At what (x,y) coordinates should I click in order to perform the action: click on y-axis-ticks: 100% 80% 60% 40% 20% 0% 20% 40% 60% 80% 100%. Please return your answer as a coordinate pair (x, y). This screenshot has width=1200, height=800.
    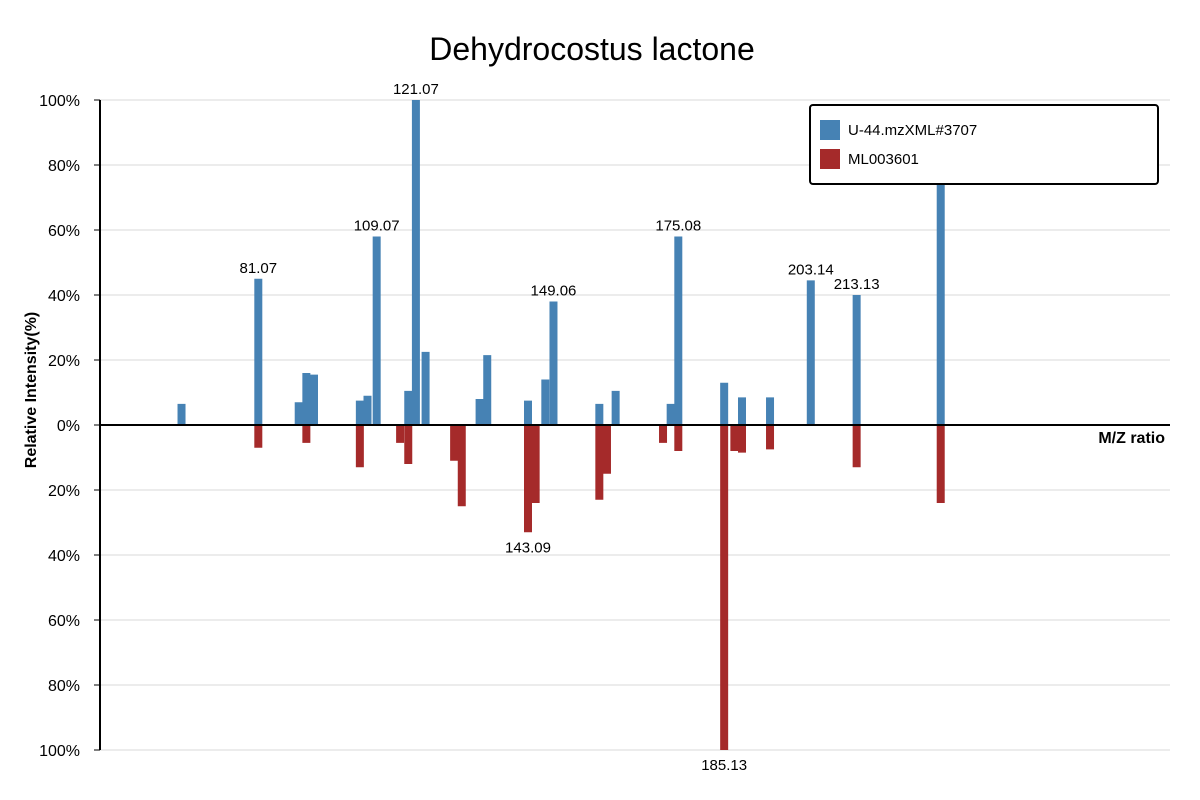
    Looking at the image, I should click on (69, 426).